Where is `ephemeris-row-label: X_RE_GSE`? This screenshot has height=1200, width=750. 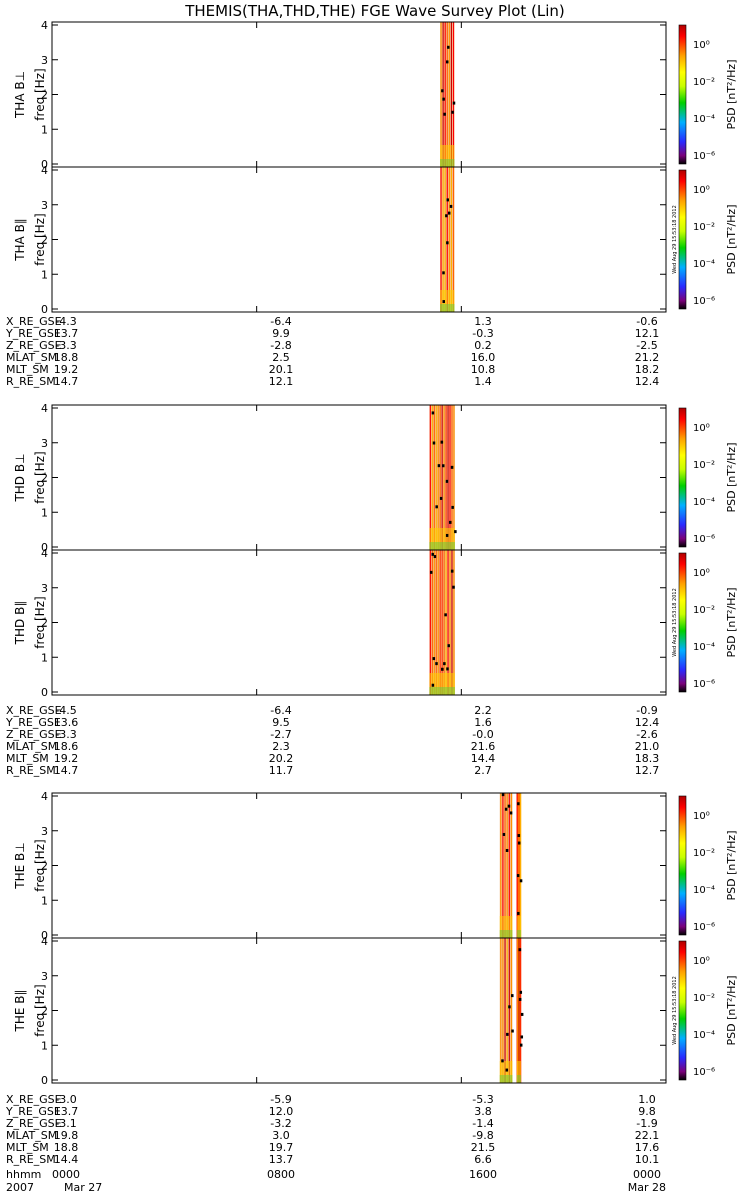
ephemeris-row-label: X_RE_GSE is located at coordinates (34, 321).